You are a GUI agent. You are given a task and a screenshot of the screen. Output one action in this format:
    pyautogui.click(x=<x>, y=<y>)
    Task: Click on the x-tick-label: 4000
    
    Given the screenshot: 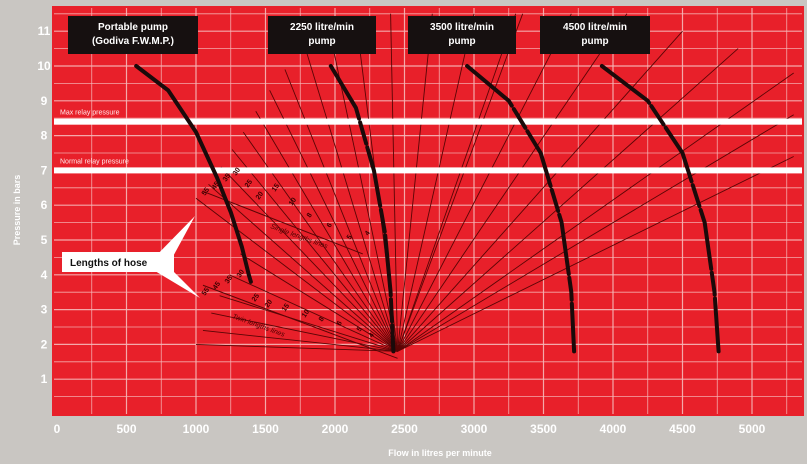 What is the action you would take?
    pyautogui.click(x=613, y=429)
    